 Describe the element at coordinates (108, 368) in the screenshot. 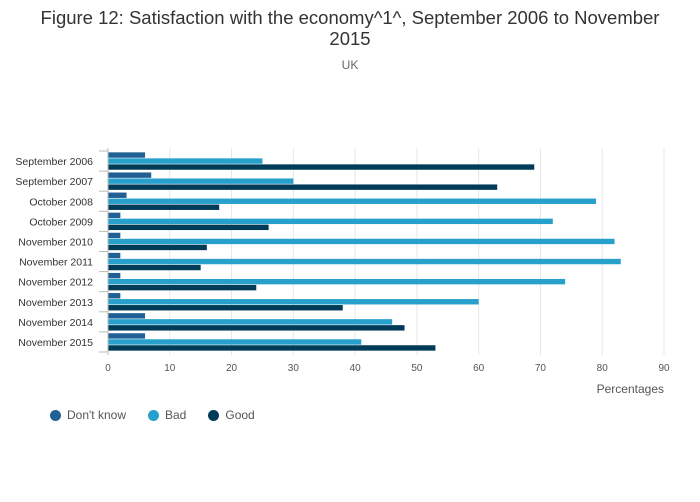

I see `x-tick-label-0: 0` at that location.